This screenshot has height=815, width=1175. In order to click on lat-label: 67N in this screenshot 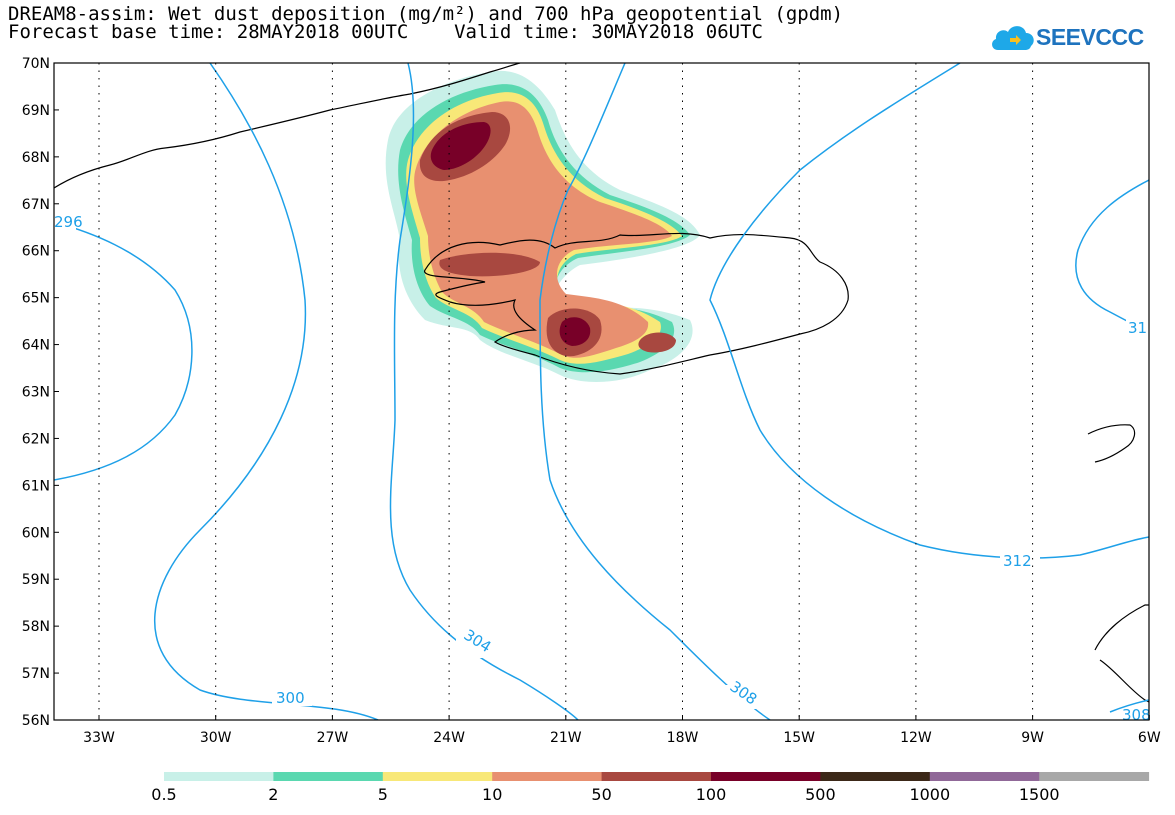, I will do `click(36, 205)`.